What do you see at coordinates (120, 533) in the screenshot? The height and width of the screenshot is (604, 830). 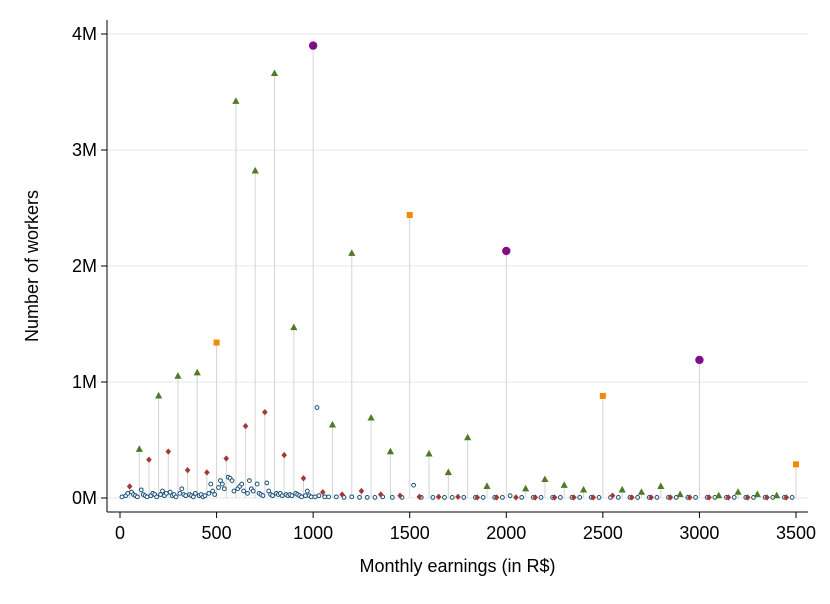 I see `x-tick-label: 0` at bounding box center [120, 533].